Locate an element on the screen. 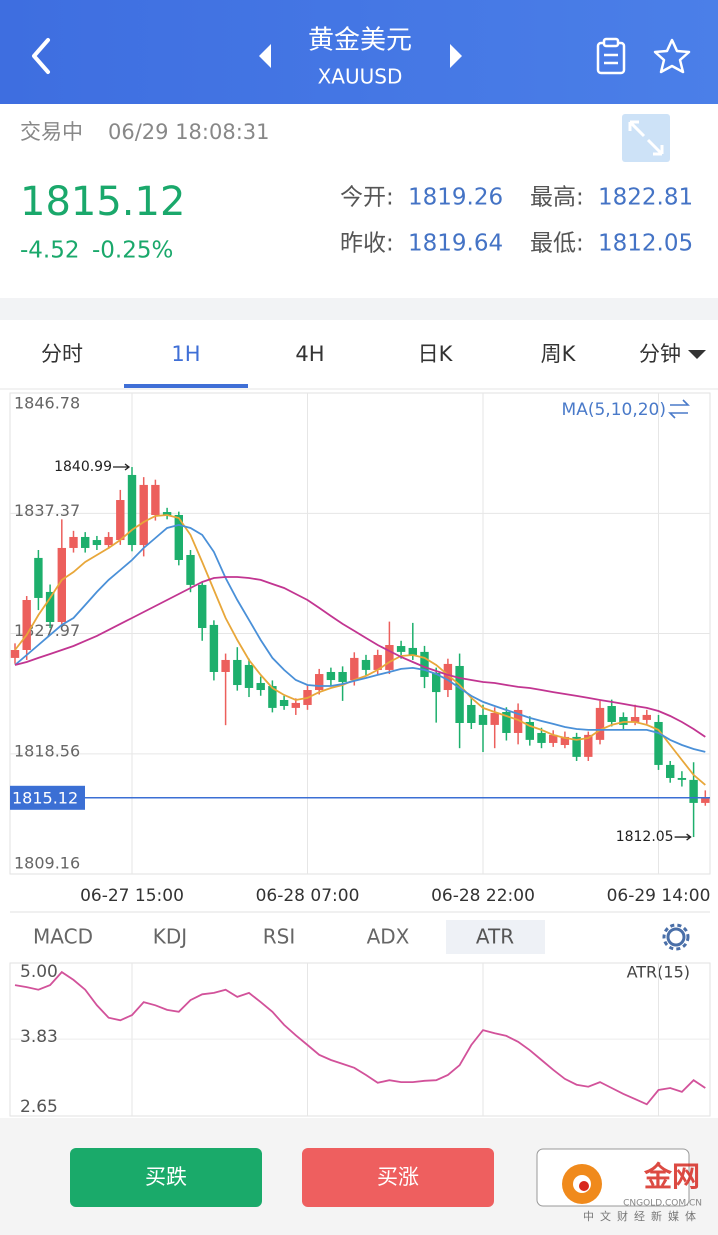 The height and width of the screenshot is (1235, 718). quote-time: 06/29 18:08:31 is located at coordinates (189, 132).